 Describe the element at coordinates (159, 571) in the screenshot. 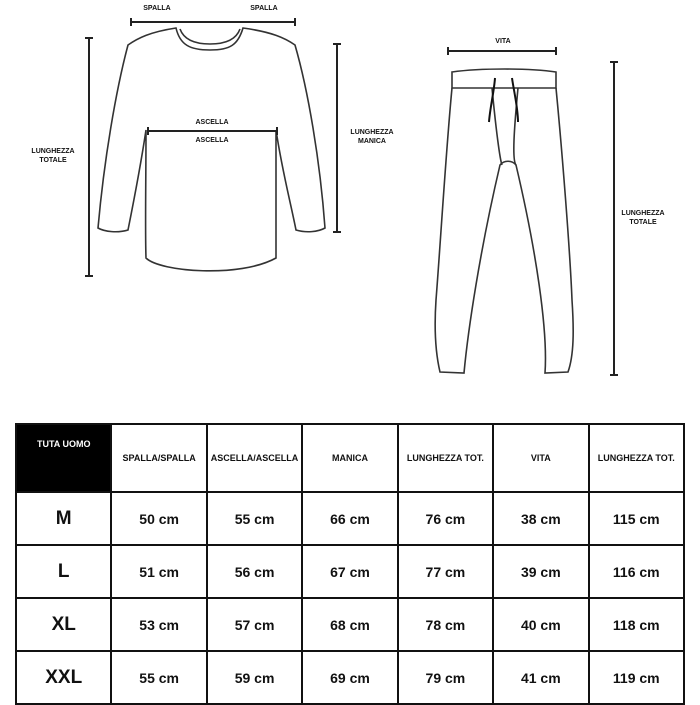

I see `measurement-cell: 51 cm` at that location.